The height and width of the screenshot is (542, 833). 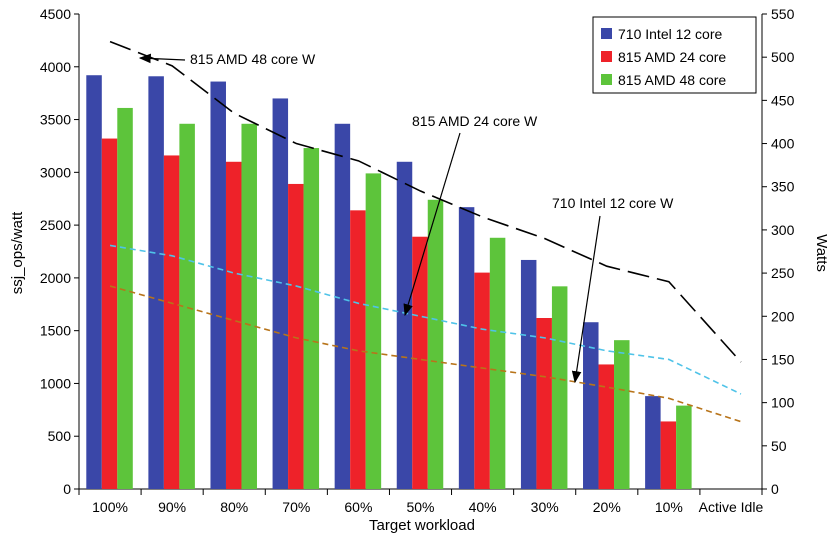 I want to click on y2-tick-label: 450, so click(x=783, y=100).